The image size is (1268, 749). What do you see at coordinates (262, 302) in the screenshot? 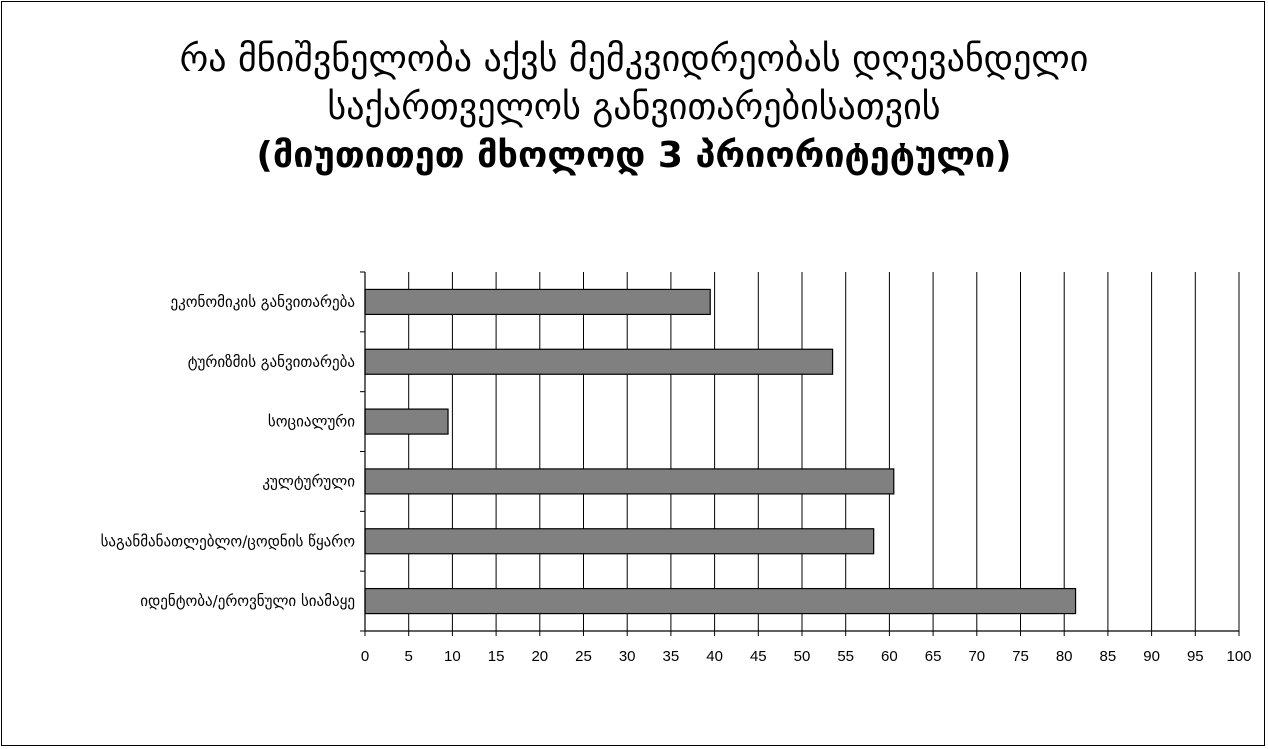
I see `category-label: ეკონომიკის განვითარება` at bounding box center [262, 302].